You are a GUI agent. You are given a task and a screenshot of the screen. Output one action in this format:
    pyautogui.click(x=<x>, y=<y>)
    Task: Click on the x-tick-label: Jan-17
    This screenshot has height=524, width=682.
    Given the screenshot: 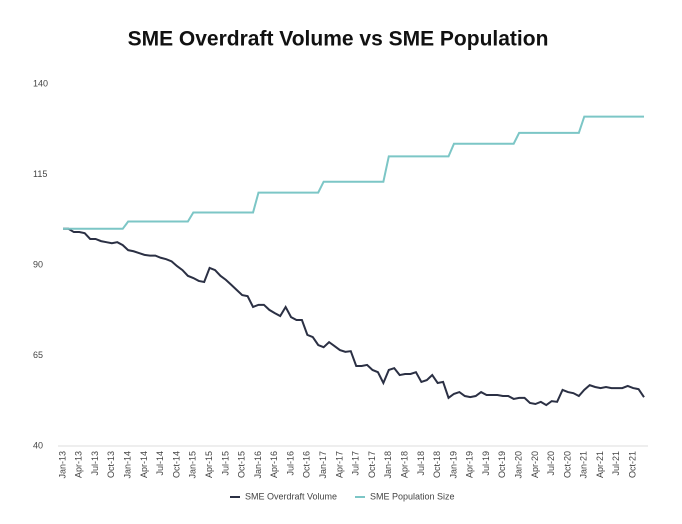 What is the action you would take?
    pyautogui.click(x=323, y=465)
    